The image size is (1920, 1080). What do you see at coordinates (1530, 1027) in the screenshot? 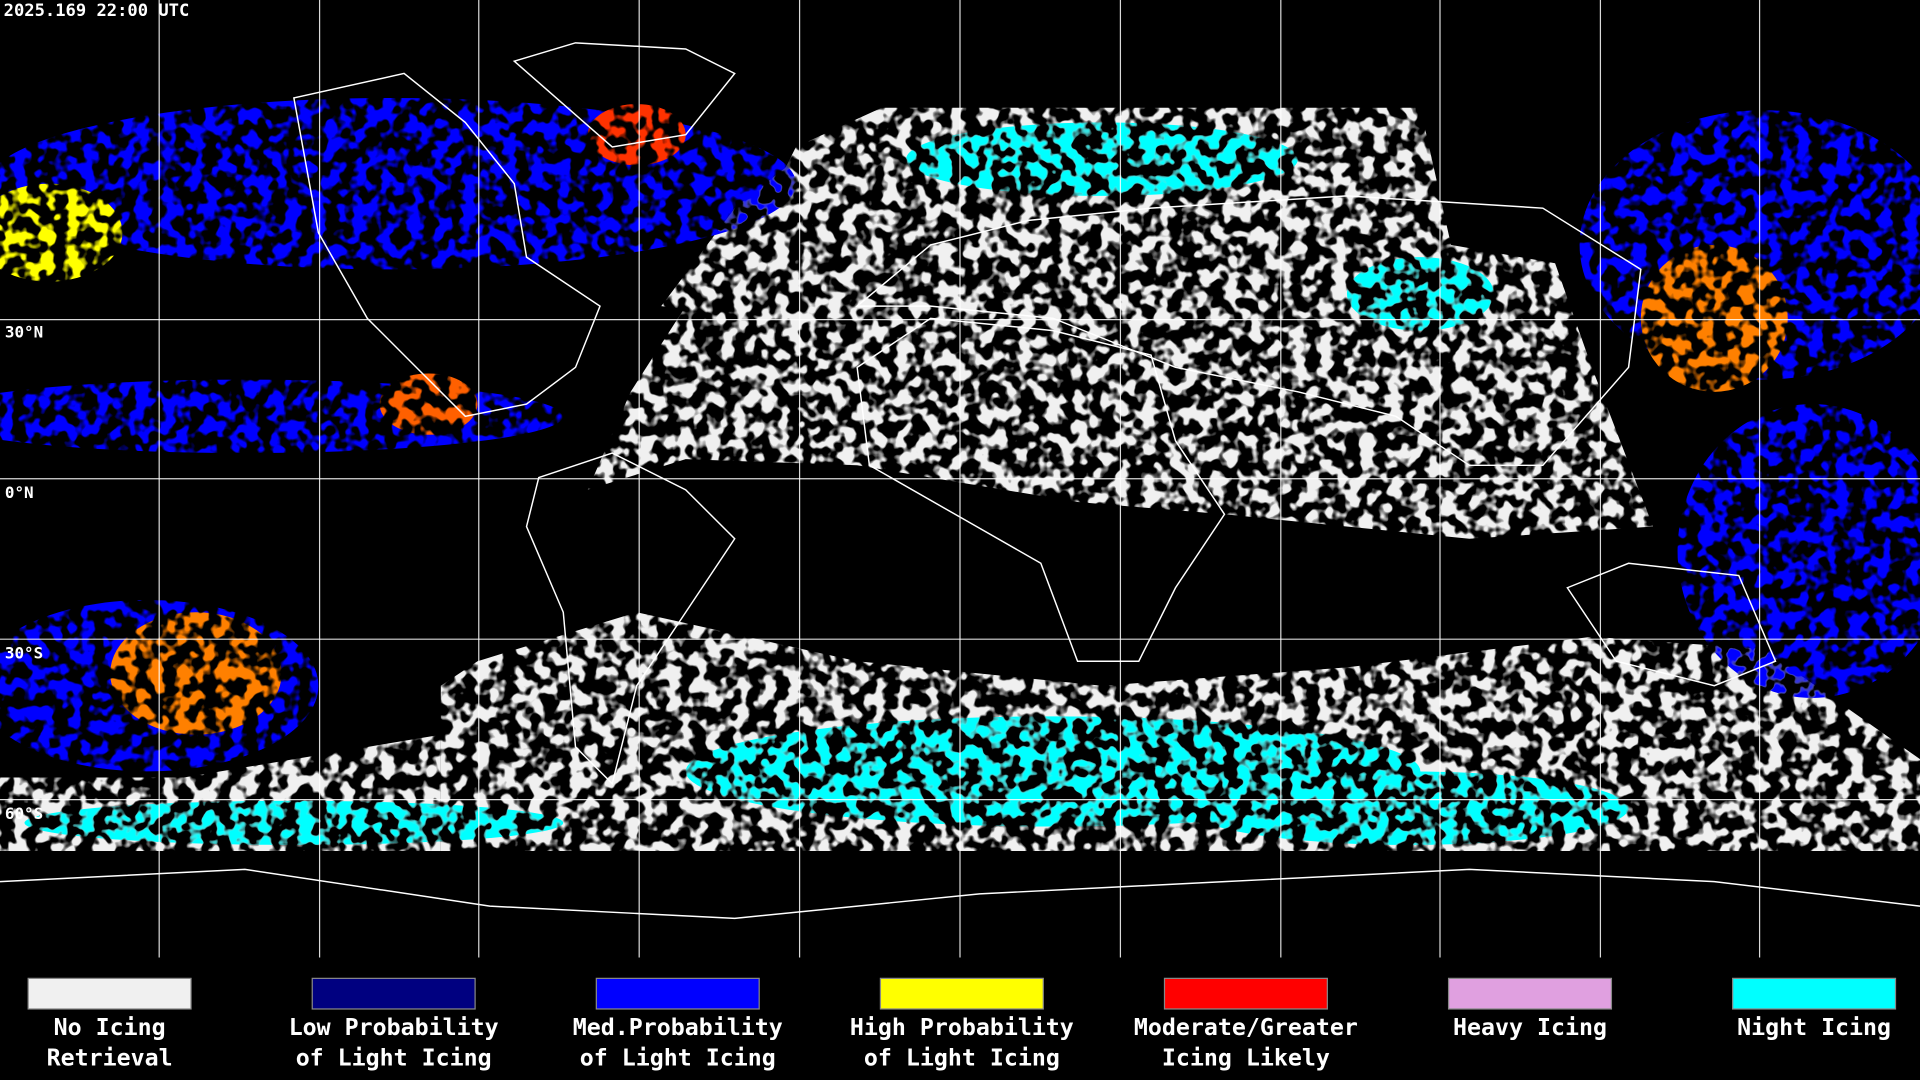
I see `legend-label: Heavy Icing` at bounding box center [1530, 1027].